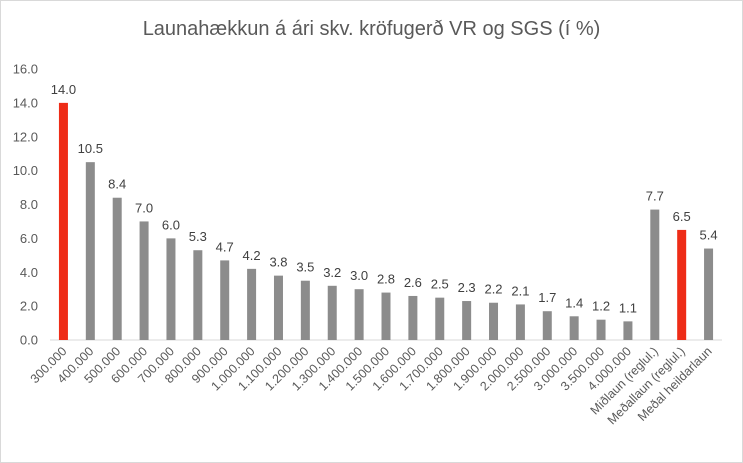 This screenshot has width=743, height=463. Describe the element at coordinates (682, 216) in the screenshot. I see `data-label: 6.5` at that location.